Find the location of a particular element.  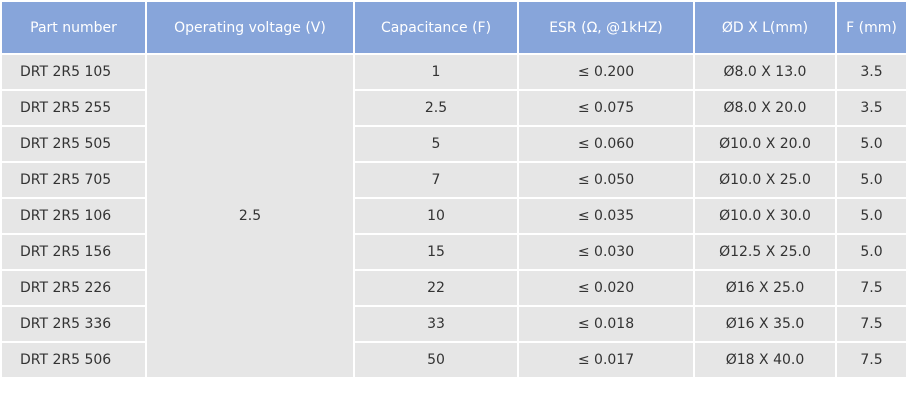

part-number: DRT 2R5 705 is located at coordinates (73, 180).